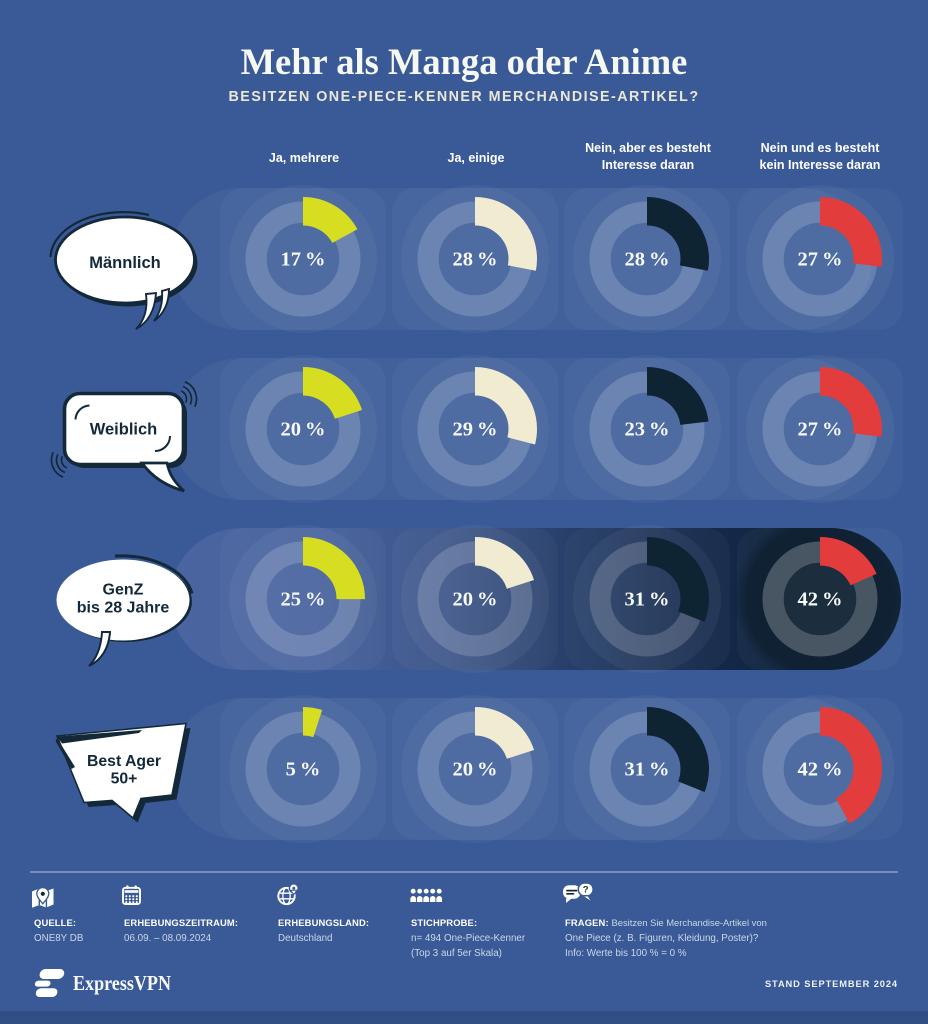 The image size is (928, 1024). What do you see at coordinates (59, 938) in the screenshot?
I see `svg-text: ONE8Y DB` at bounding box center [59, 938].